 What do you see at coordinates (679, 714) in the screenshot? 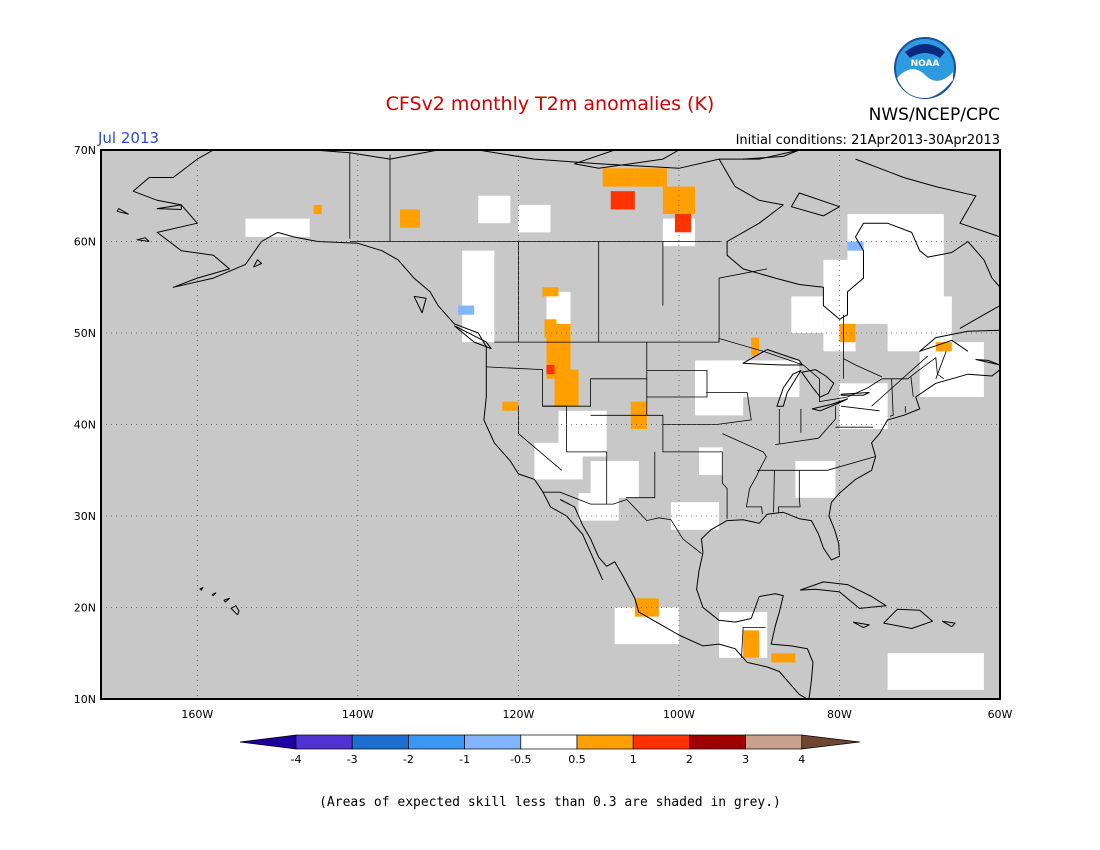
I see `lon-label: 100W` at bounding box center [679, 714].